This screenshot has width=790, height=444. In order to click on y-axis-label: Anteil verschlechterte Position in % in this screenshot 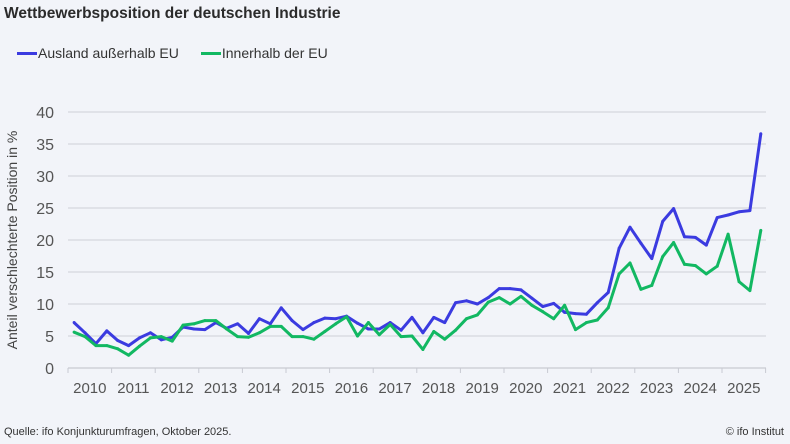, I will do `click(12, 240)`.